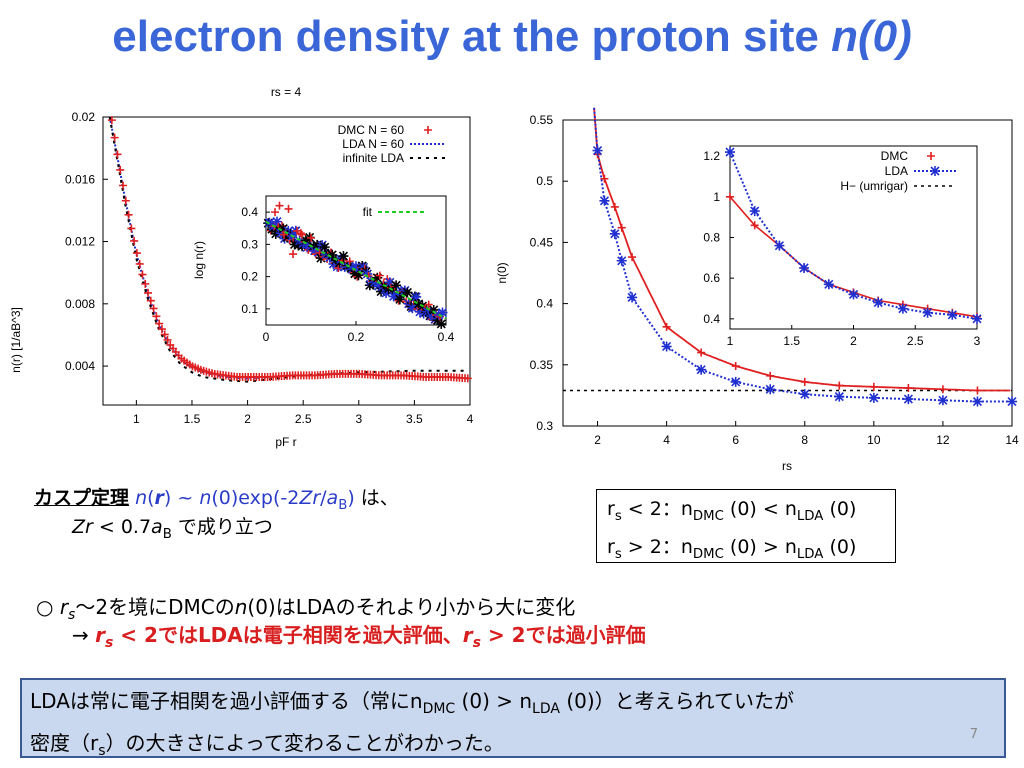 This screenshot has height=768, width=1024. What do you see at coordinates (172, 529) in the screenshot?
I see `cusp-condition: Zr < 0.7aB で成り立つ` at bounding box center [172, 529].